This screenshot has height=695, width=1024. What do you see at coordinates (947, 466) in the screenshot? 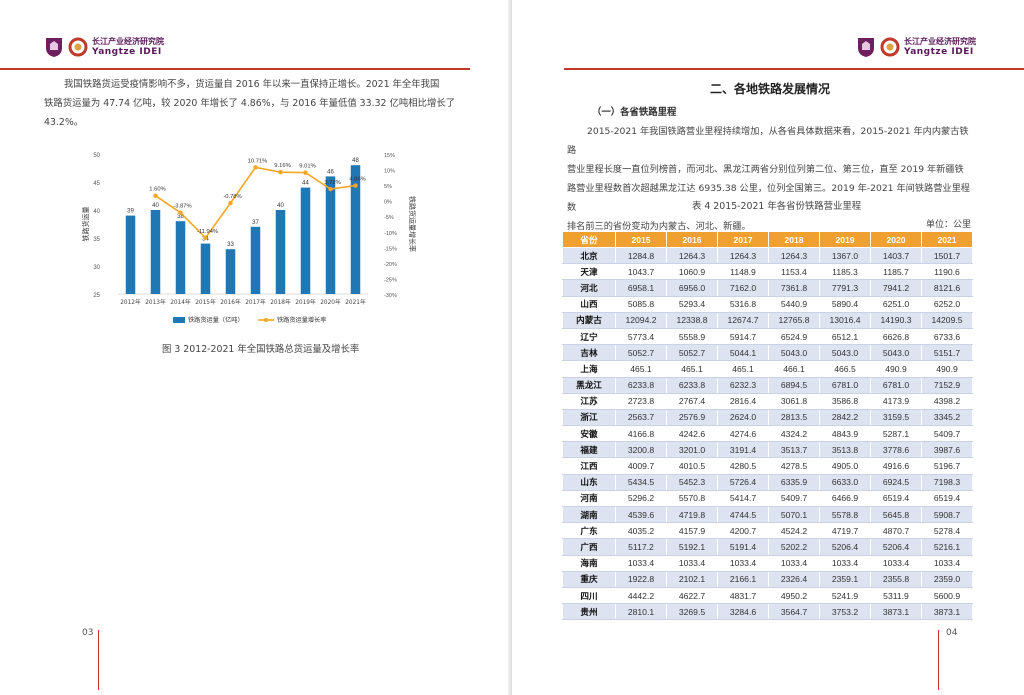
I see `mileage-cell: 5196.7` at bounding box center [947, 466].